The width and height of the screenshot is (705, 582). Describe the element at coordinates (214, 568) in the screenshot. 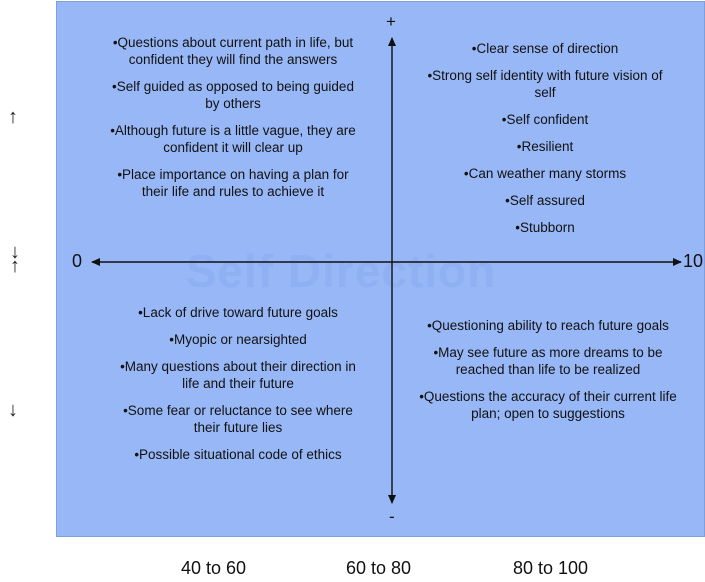

I see `range-label: 40 to 60` at that location.